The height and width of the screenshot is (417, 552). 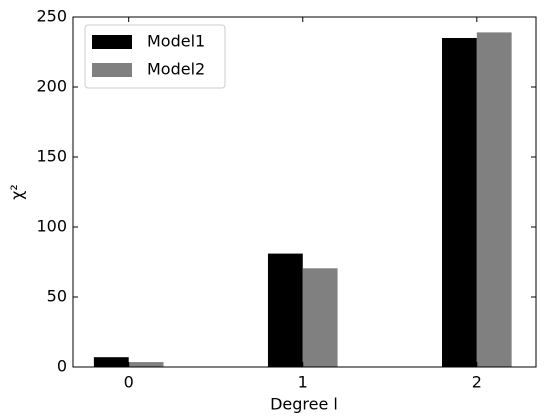 I want to click on y-tick-label: 100, so click(x=51, y=226).